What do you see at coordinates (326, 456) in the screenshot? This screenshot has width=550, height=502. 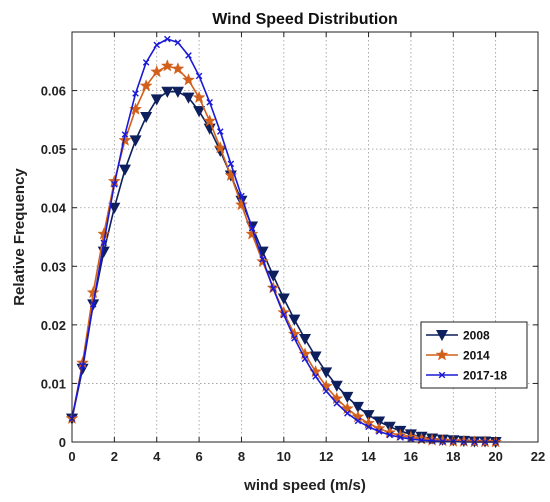 I see `x-tick-label: 12` at bounding box center [326, 456].